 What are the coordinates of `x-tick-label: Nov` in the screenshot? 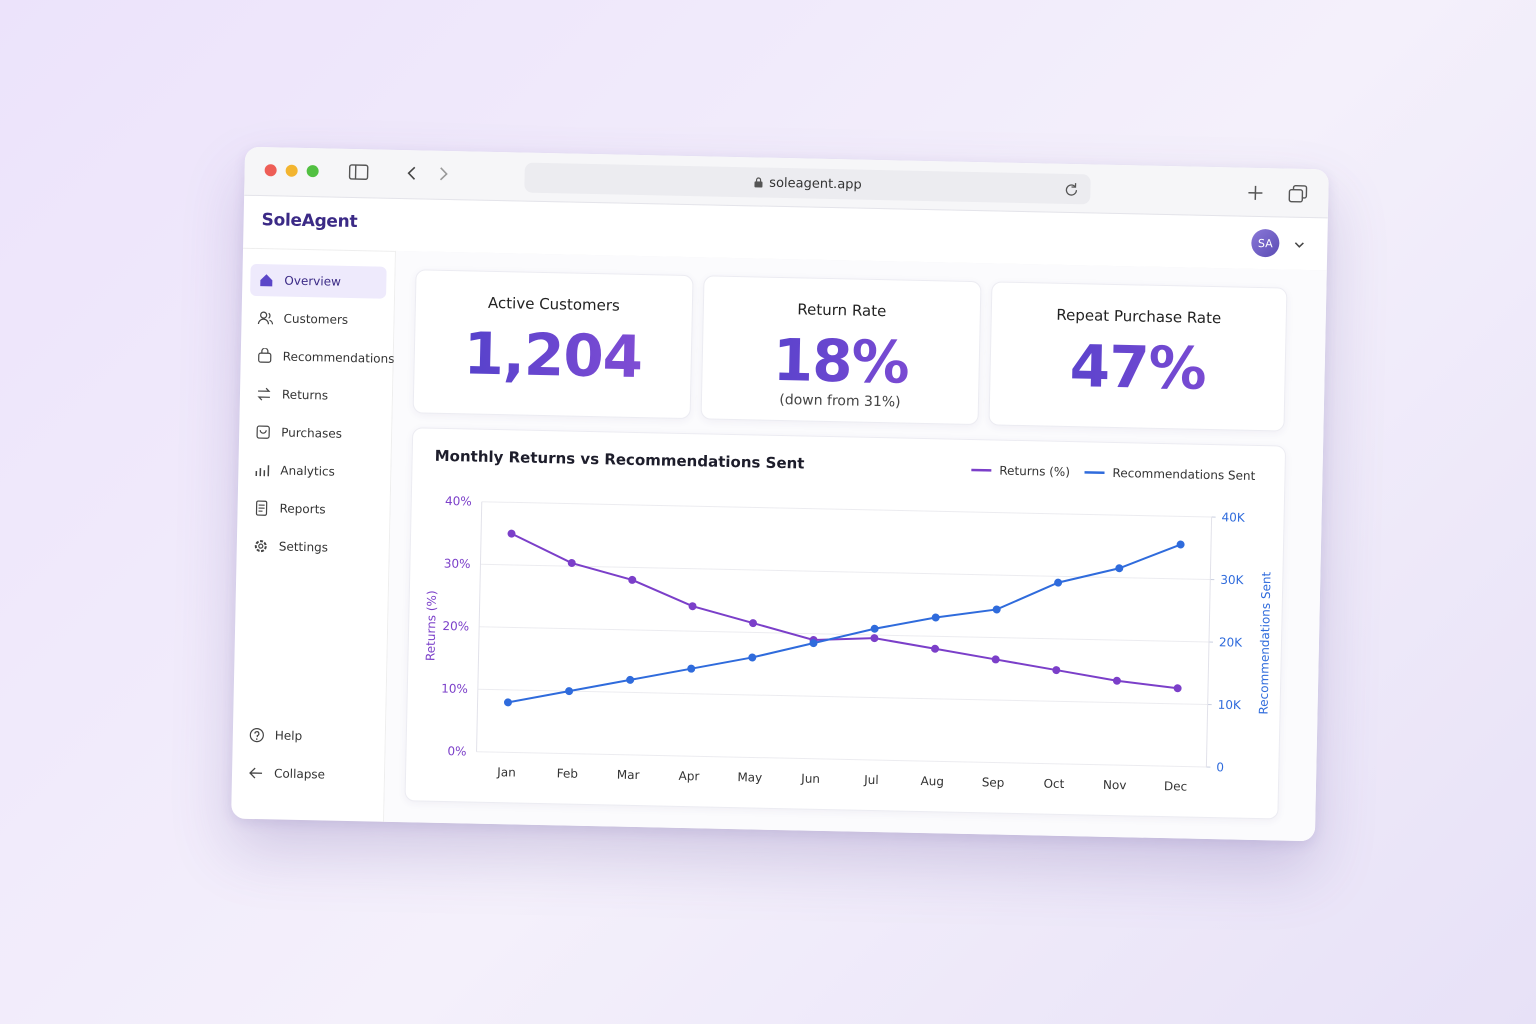 It's located at (1115, 785).